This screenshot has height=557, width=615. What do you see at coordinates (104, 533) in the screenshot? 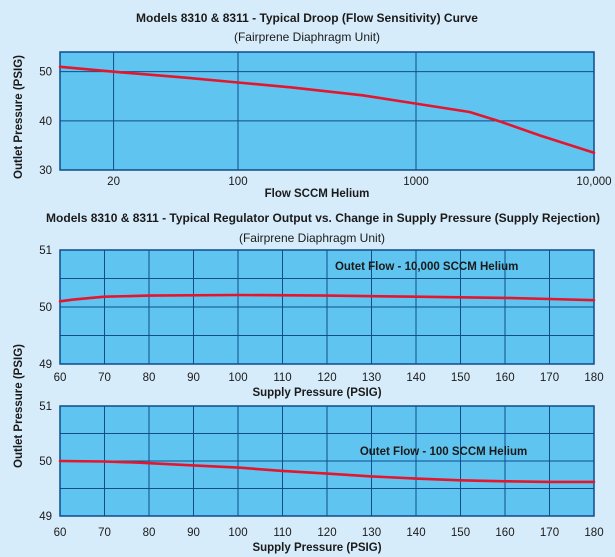
I see `supply-100-x-tick-label: 70` at bounding box center [104, 533].